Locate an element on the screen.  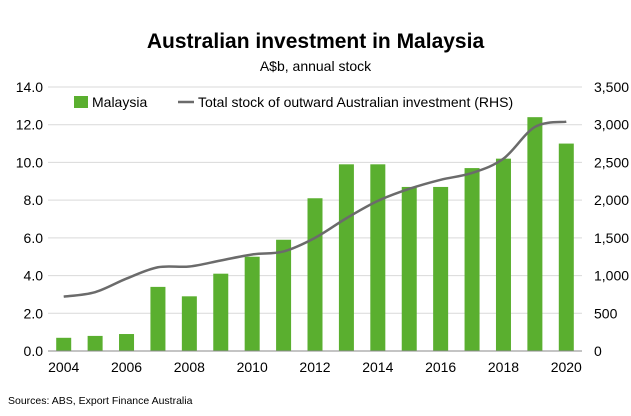
x-tick-label: 2008 is located at coordinates (189, 367).